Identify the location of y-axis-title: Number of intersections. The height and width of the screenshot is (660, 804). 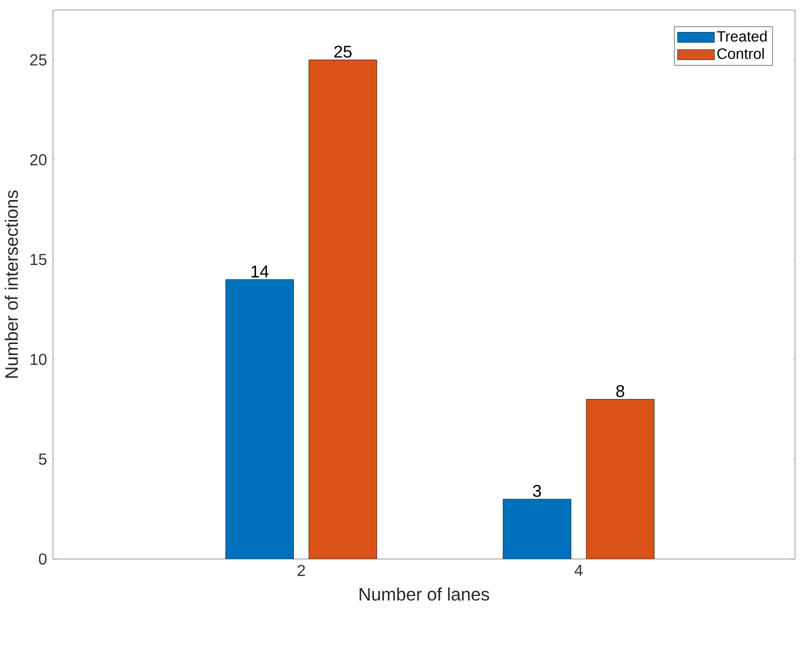
(11, 284).